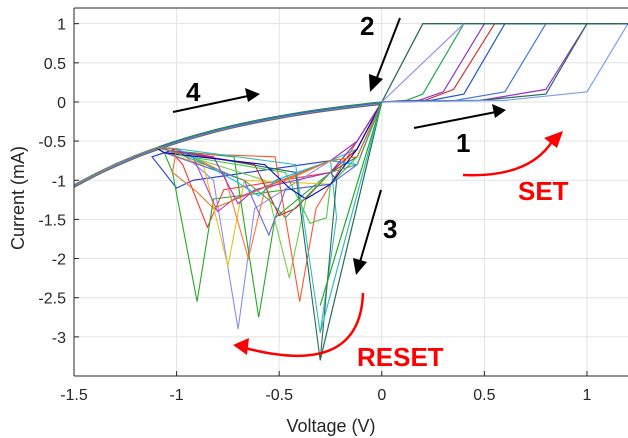 The image size is (628, 438). Describe the element at coordinates (463, 143) in the screenshot. I see `annotation-1: 1` at that location.